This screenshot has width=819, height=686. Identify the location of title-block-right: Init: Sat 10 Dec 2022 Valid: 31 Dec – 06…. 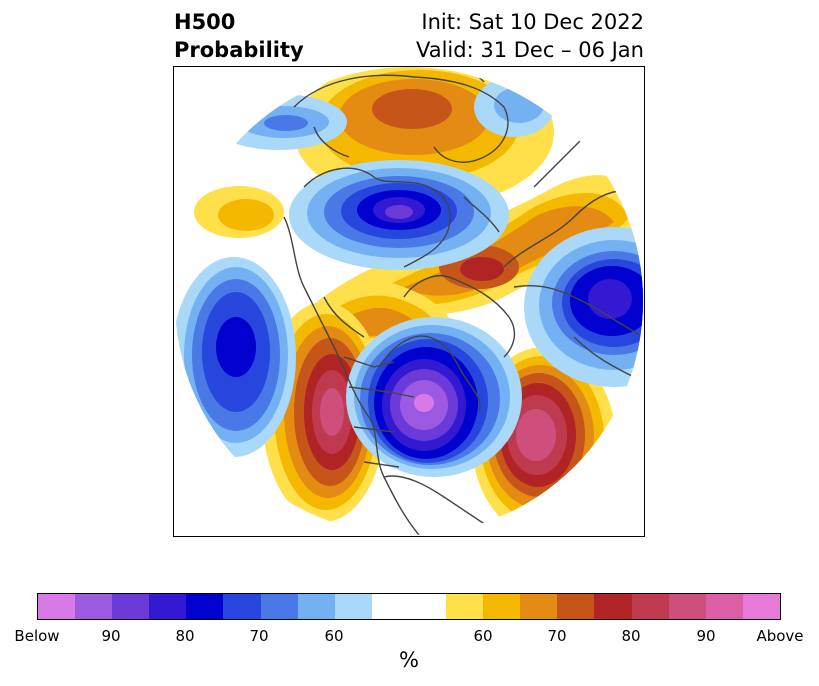
(530, 36).